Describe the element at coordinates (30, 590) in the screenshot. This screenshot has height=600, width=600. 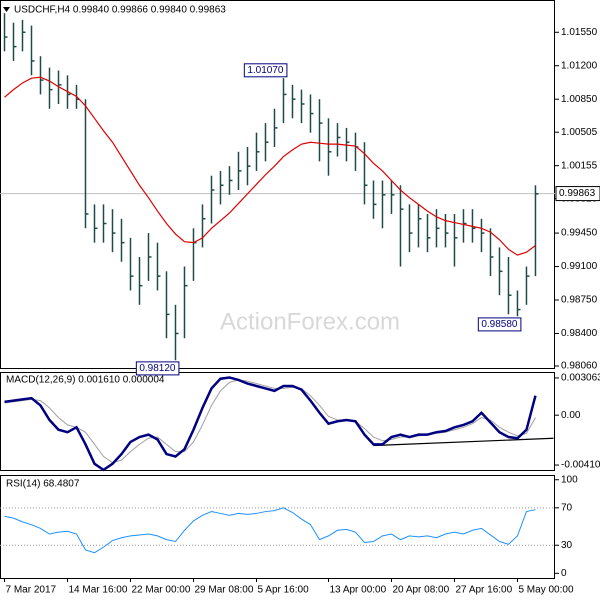
I see `x-tick-label: 7 Mar 2017` at that location.